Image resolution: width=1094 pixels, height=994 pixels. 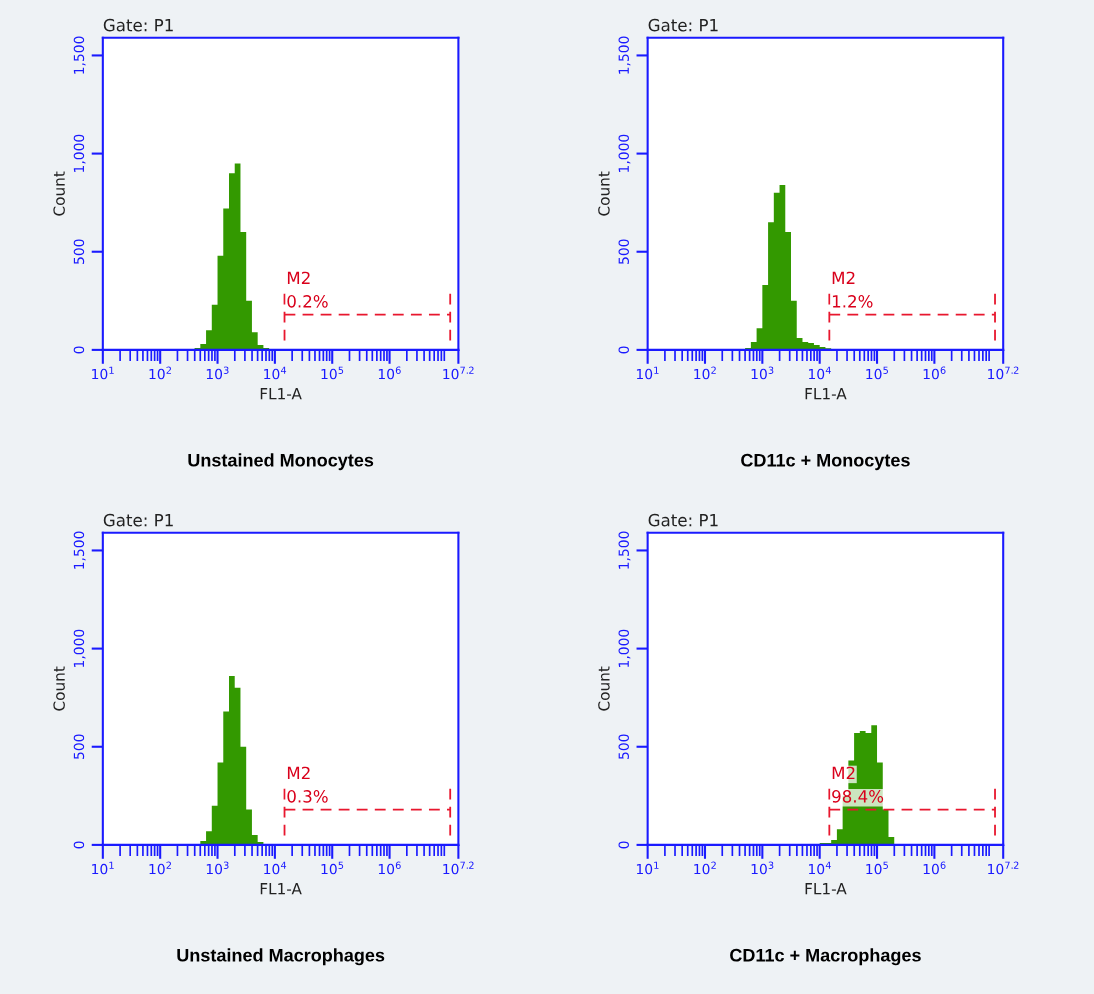 I want to click on annotation: 98.4%, so click(x=858, y=796).